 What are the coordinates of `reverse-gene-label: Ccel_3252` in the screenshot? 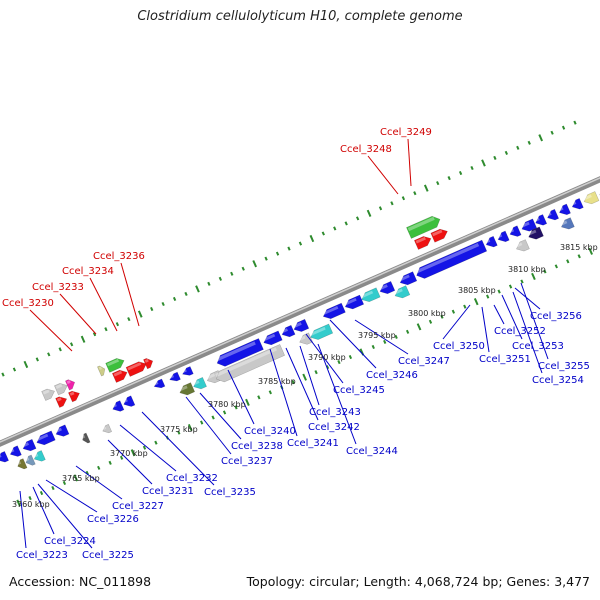 It's located at (520, 331).